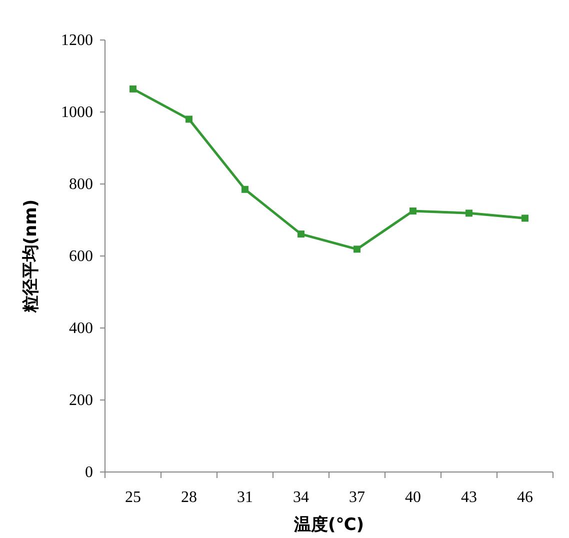 The width and height of the screenshot is (569, 538). I want to click on x-tick-label: 34, so click(301, 497).